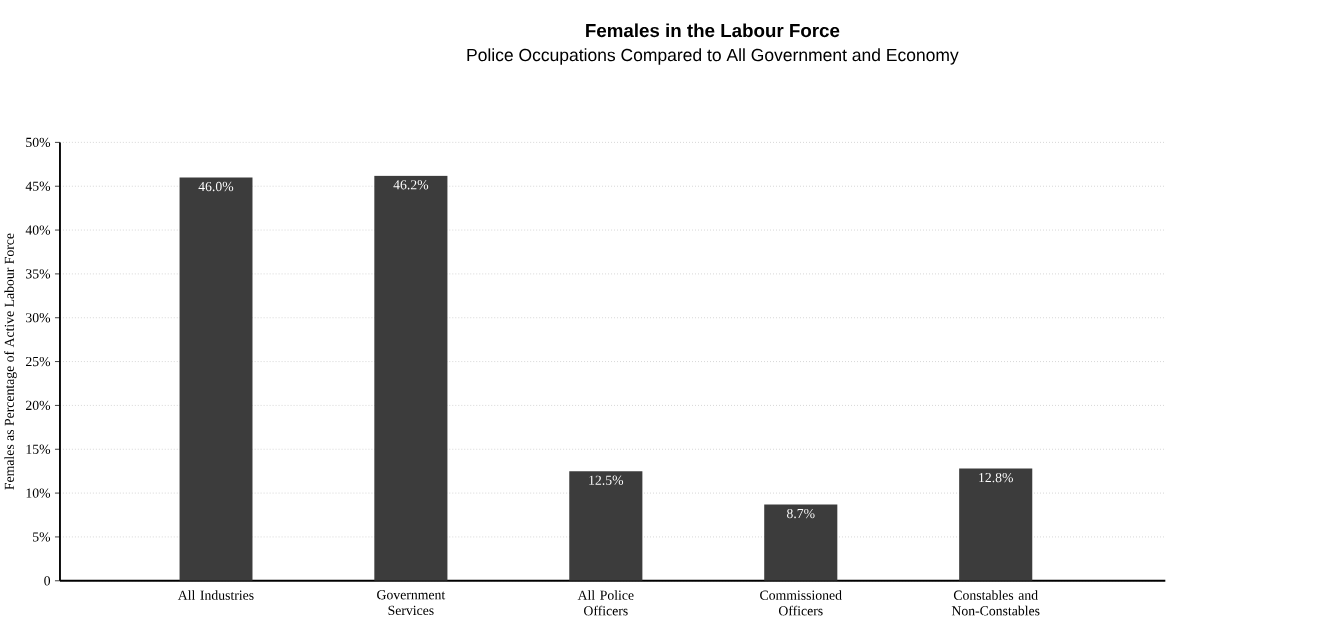 The height and width of the screenshot is (640, 1340). What do you see at coordinates (801, 603) in the screenshot?
I see `x-tick-label: Commissioned Officers` at bounding box center [801, 603].